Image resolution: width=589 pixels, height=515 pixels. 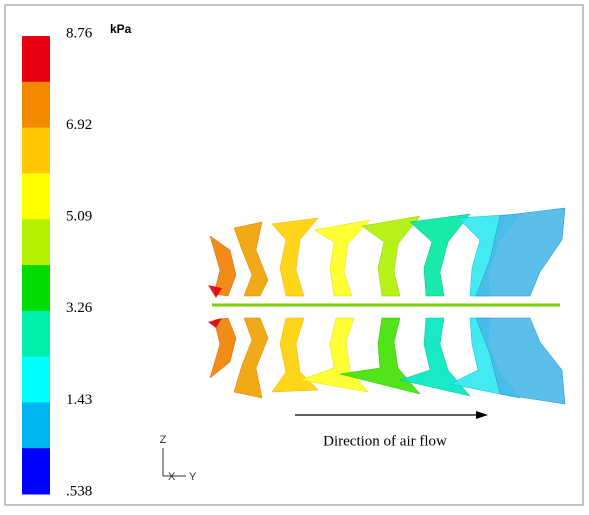 What do you see at coordinates (79, 125) in the screenshot?
I see `colorbar-label: 6.92` at bounding box center [79, 125].